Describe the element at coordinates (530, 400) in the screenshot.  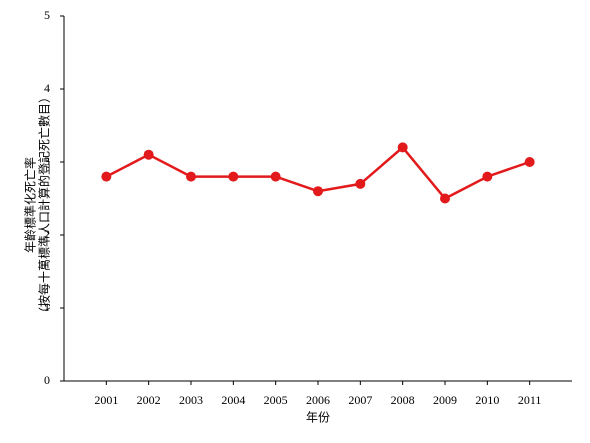
I see `x-tick-label: 2011` at that location.